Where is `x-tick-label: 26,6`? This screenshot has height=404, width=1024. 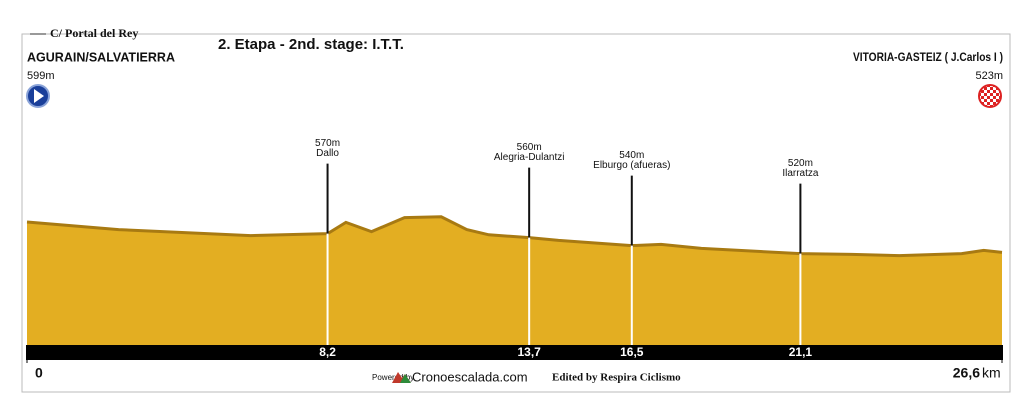
x-tick-label: 26,6 is located at coordinates (966, 373).